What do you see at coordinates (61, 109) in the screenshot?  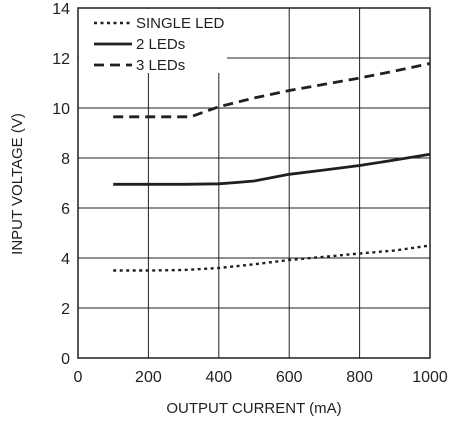 I see `y-tick-label: 10` at bounding box center [61, 109].